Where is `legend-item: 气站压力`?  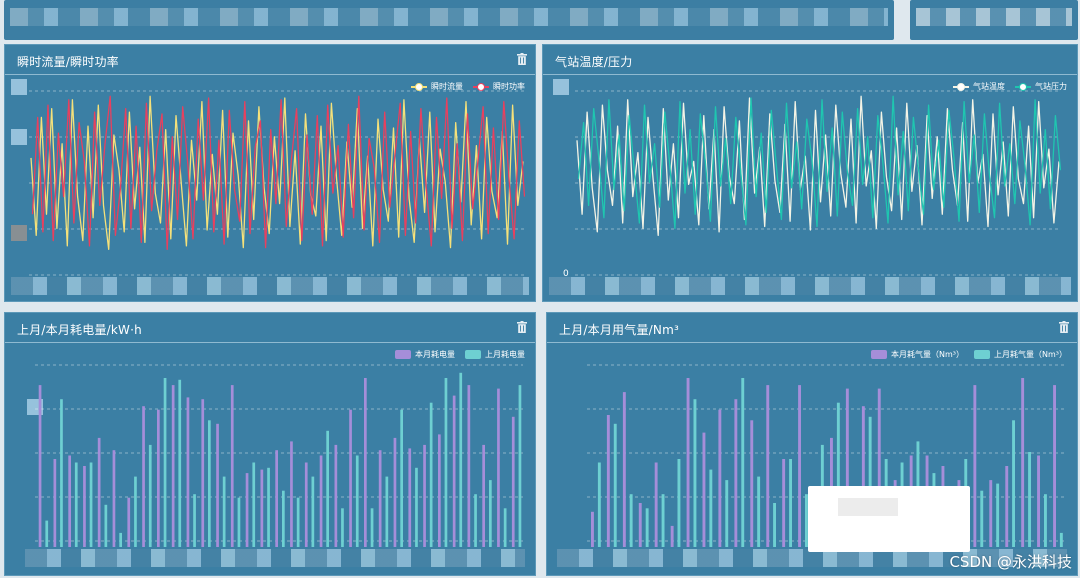 legend-item: 气站压力 is located at coordinates (1041, 86).